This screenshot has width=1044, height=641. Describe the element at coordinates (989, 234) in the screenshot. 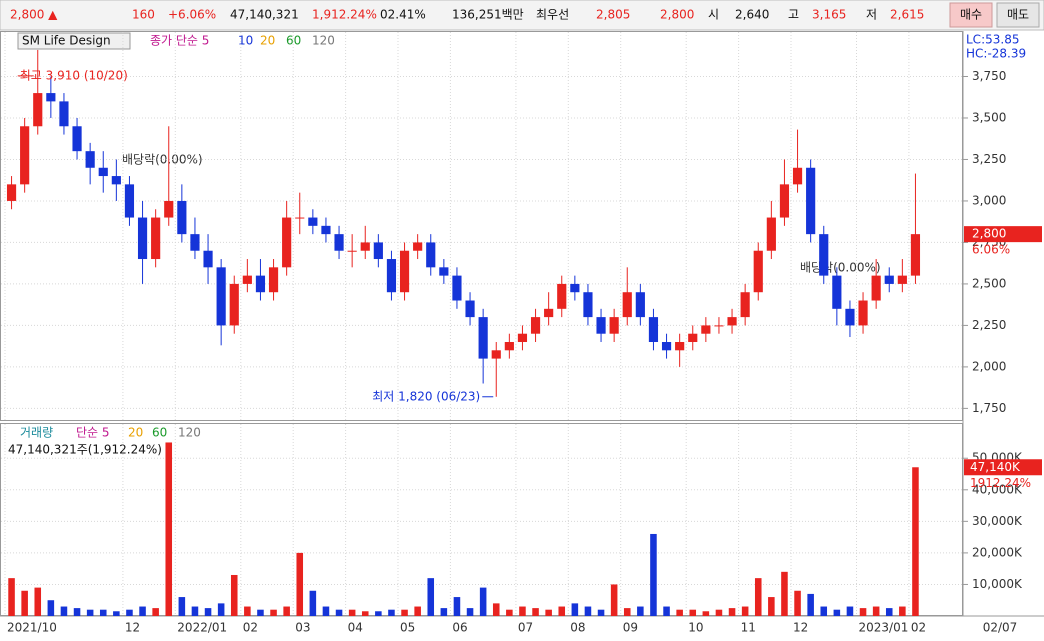

I see `last-price: 2,800` at that location.